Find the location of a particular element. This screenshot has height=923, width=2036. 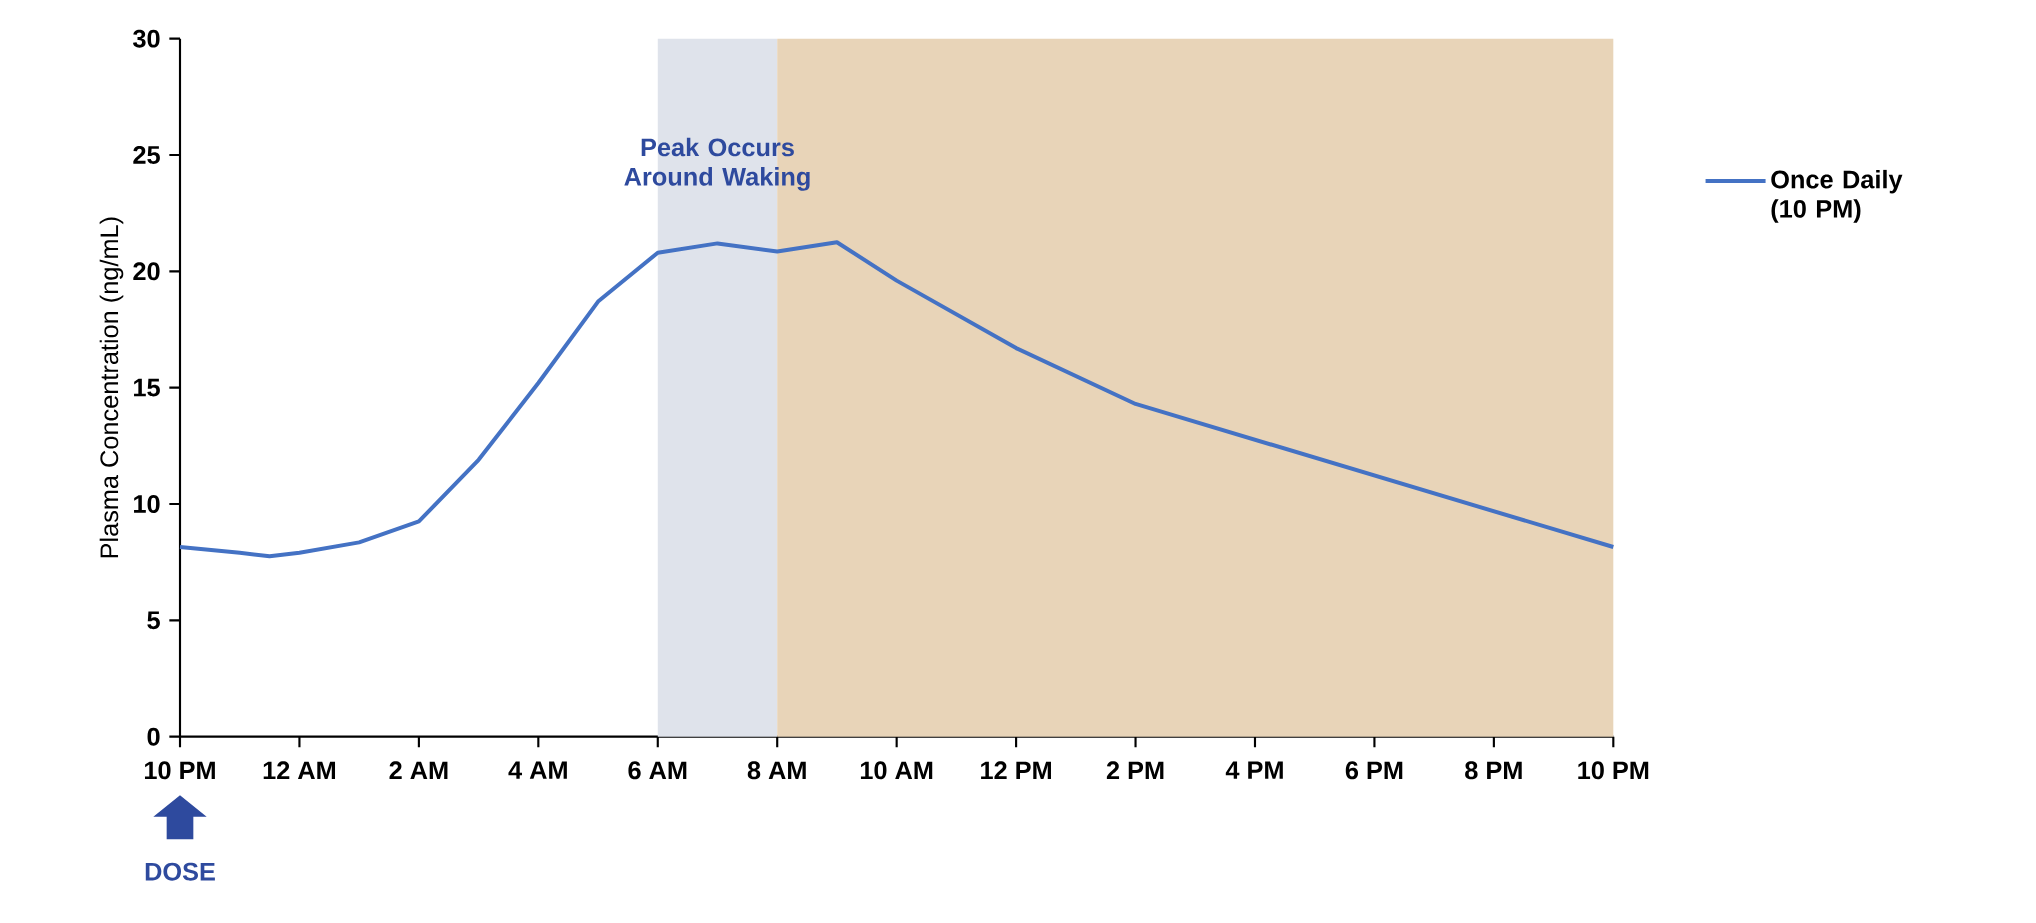

x-tick-label: 8 PM is located at coordinates (1493, 770).